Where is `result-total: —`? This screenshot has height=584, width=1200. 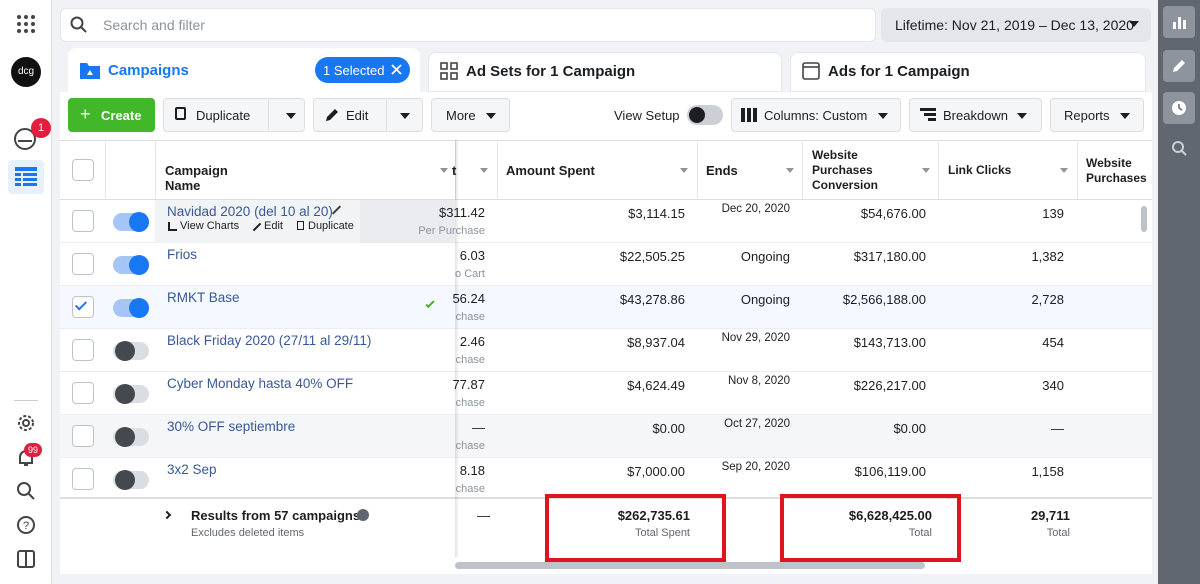 result-total: — is located at coordinates (483, 515).